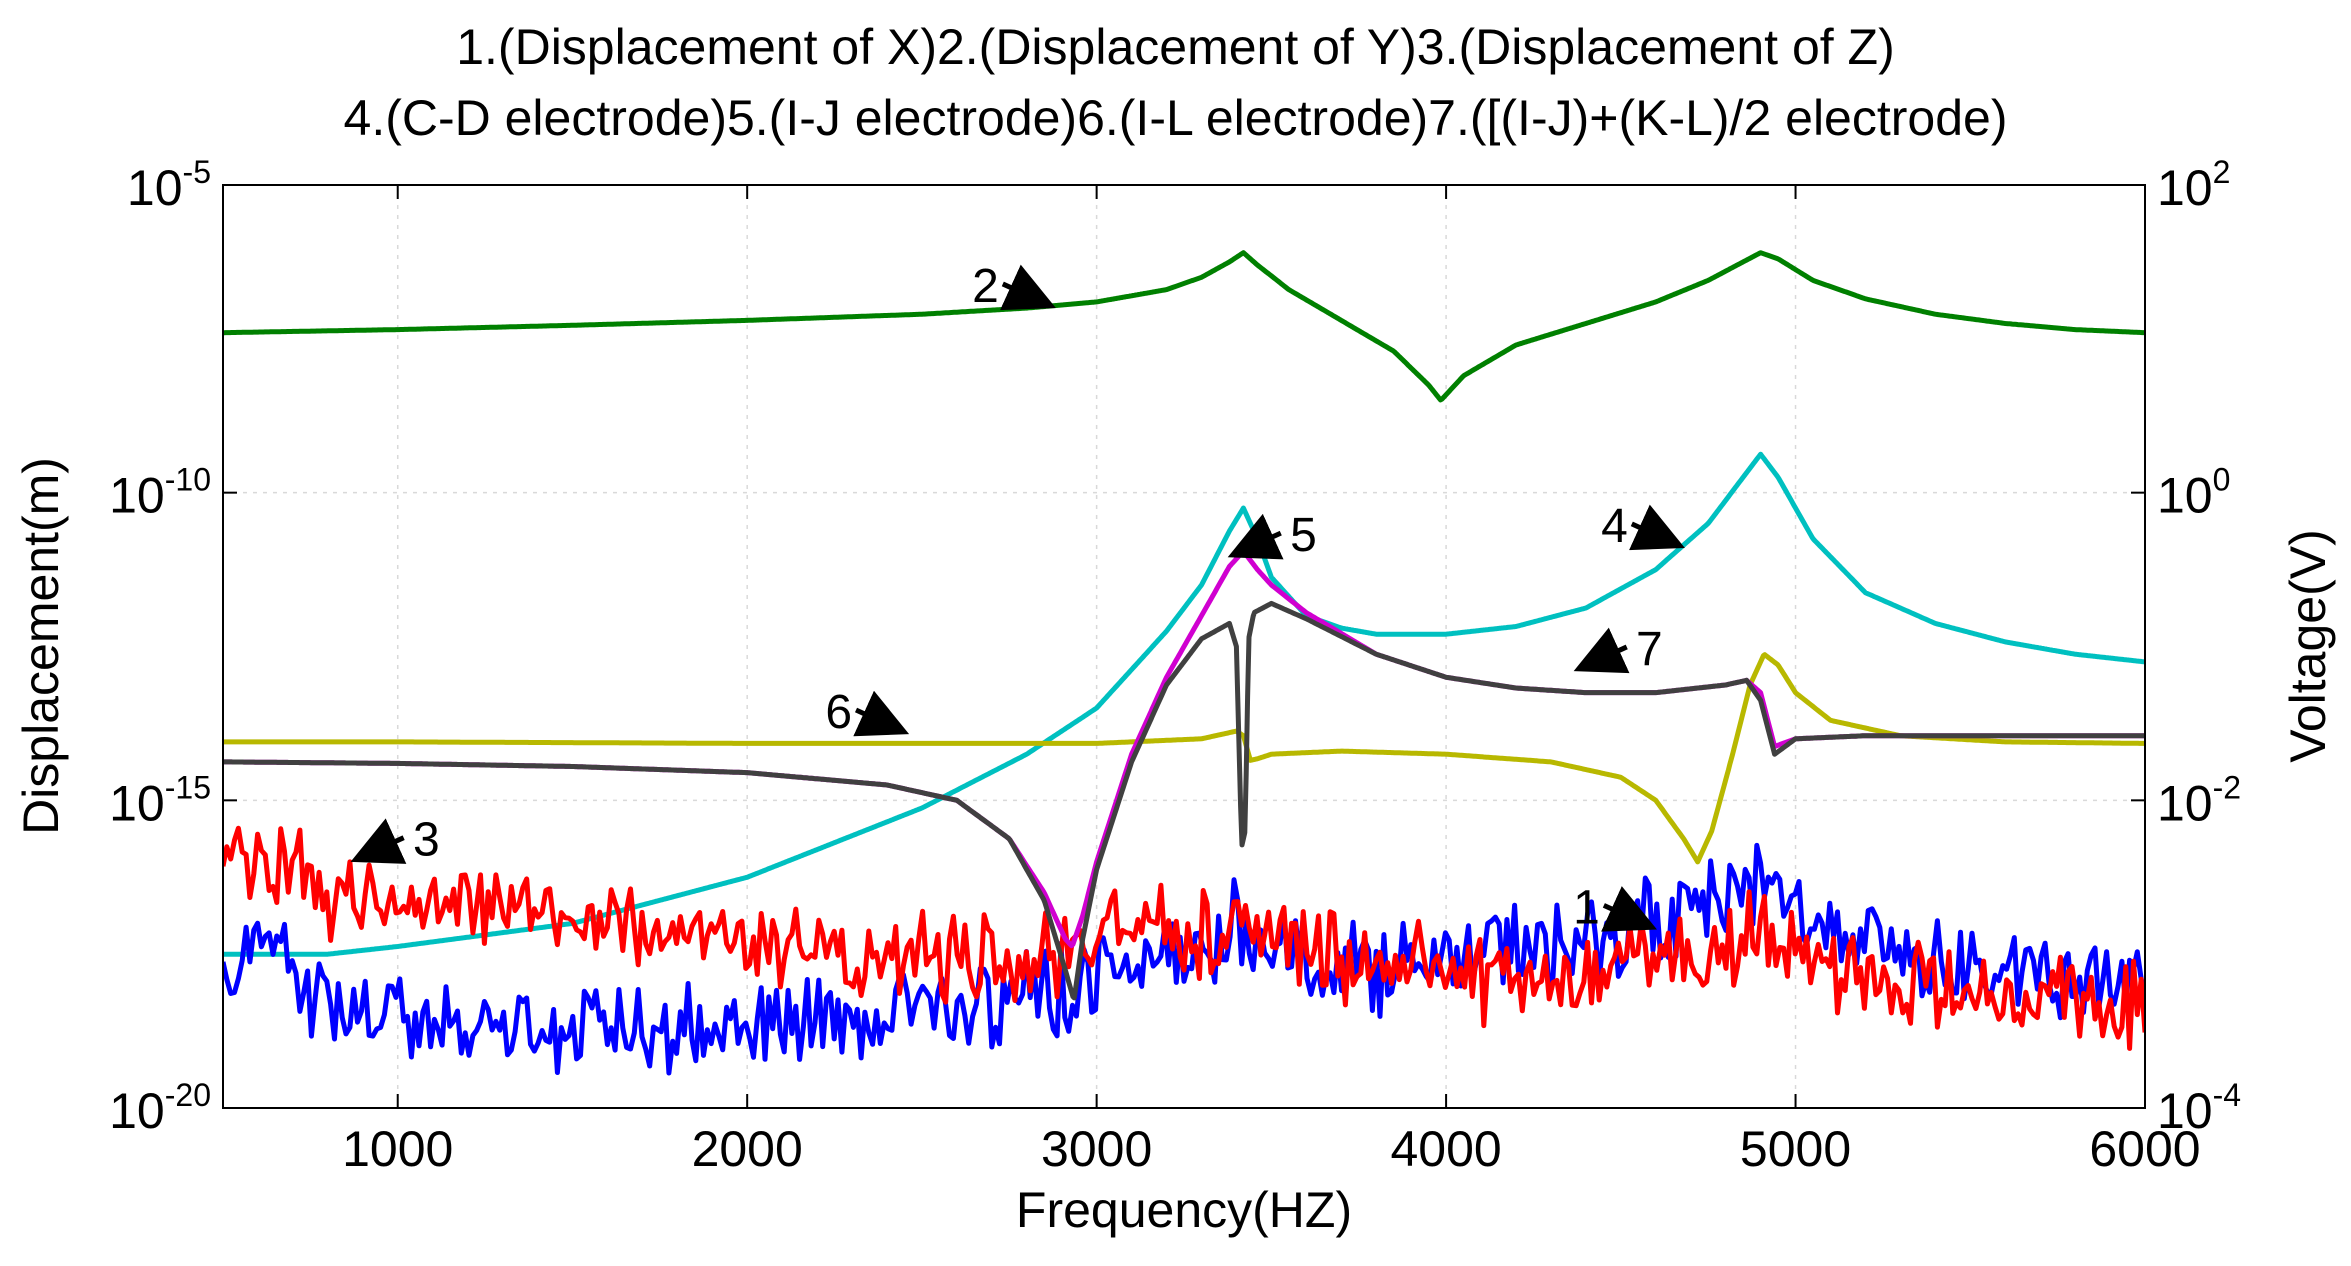  I want to click on y-axis-left-label: Displacement(m), so click(41, 646).